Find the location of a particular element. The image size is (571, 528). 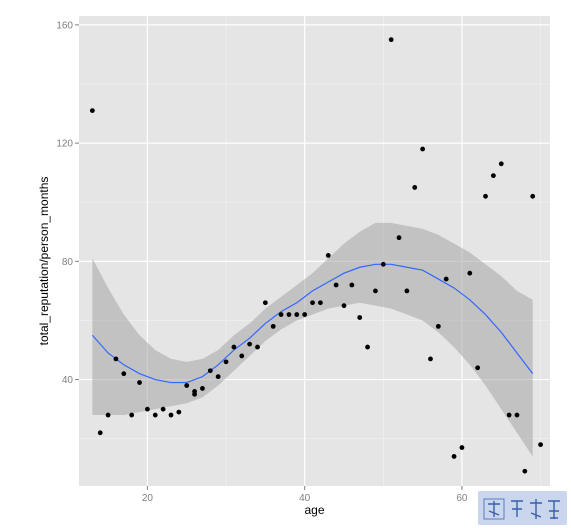

y-tick-label: 40 is located at coordinates (68, 380).